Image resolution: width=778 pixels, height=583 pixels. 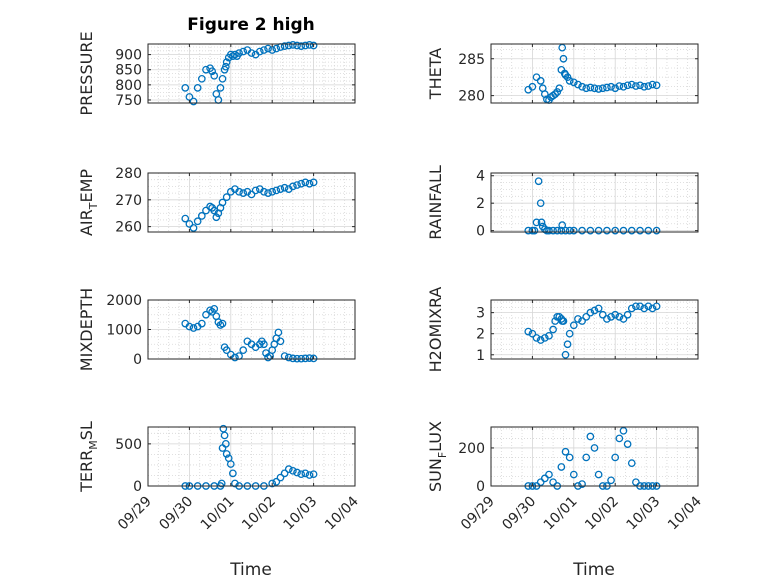 I want to click on panel-h2omixra: 1 2 3 H2OMIXRA, so click(x=562, y=330).